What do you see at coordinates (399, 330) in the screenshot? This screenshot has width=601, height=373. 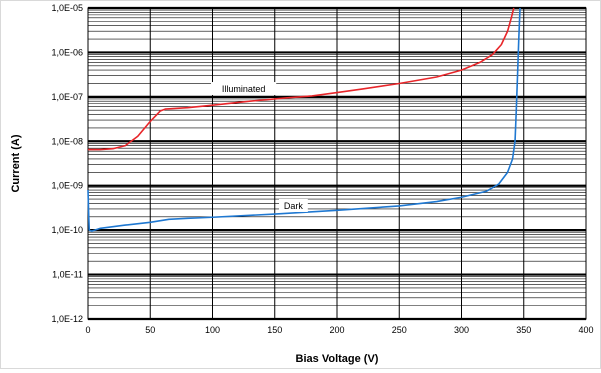 I see `x-tick-label: 250` at bounding box center [399, 330].